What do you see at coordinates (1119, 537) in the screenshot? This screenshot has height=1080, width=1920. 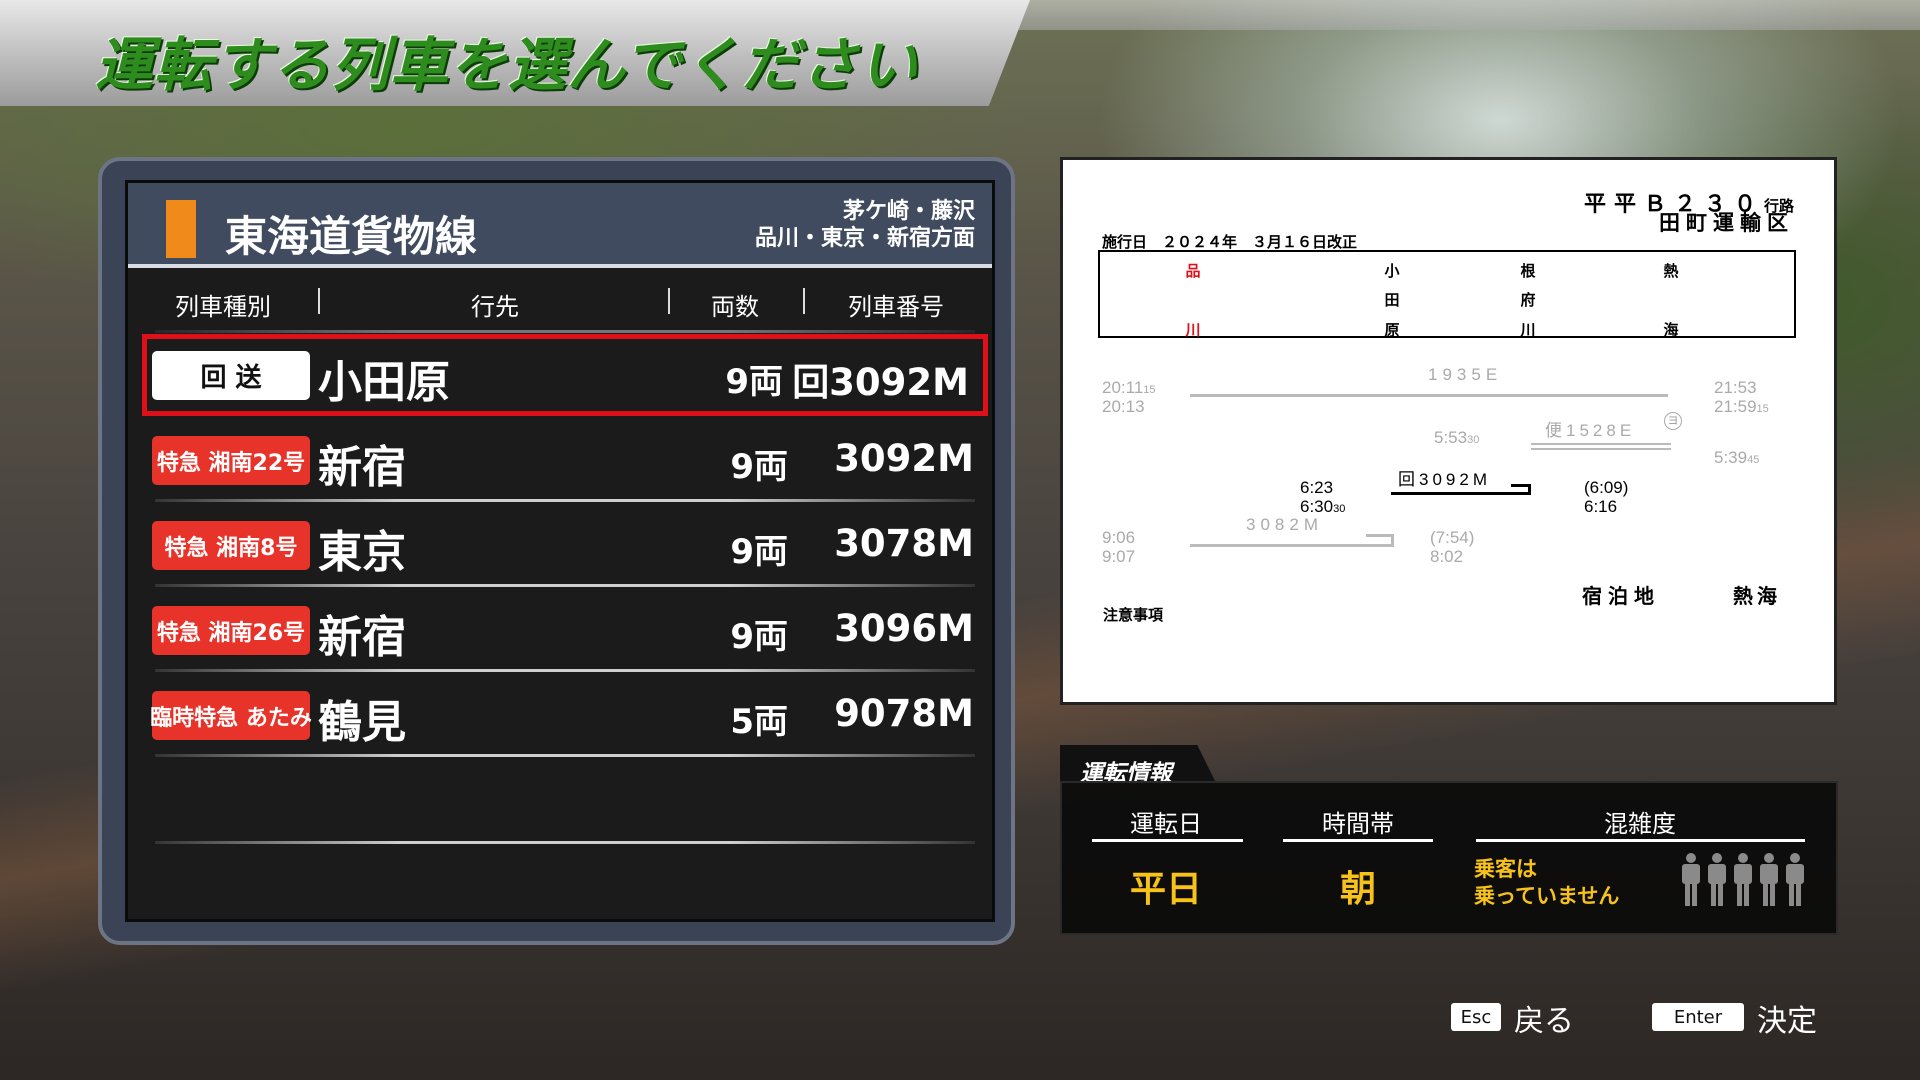 I see `t4-left1: 9:06` at bounding box center [1119, 537].